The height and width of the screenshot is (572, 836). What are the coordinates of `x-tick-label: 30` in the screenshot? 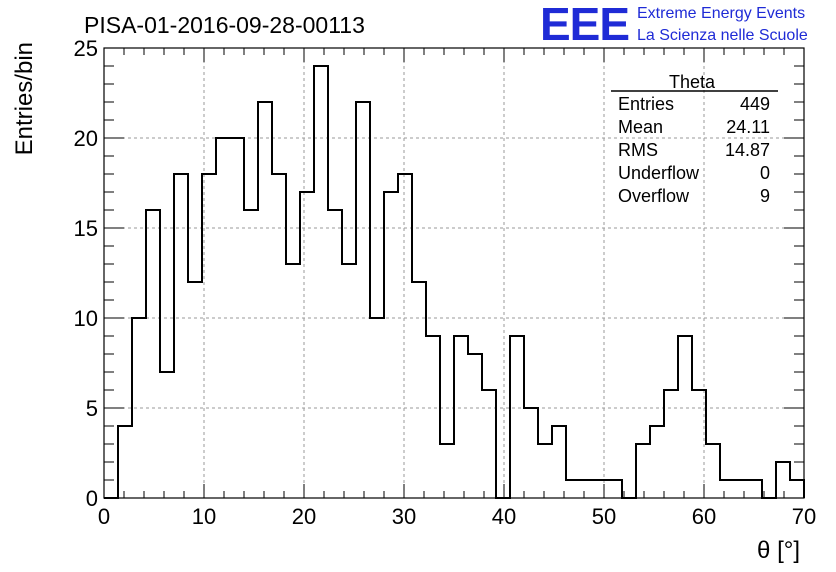 It's located at (404, 516).